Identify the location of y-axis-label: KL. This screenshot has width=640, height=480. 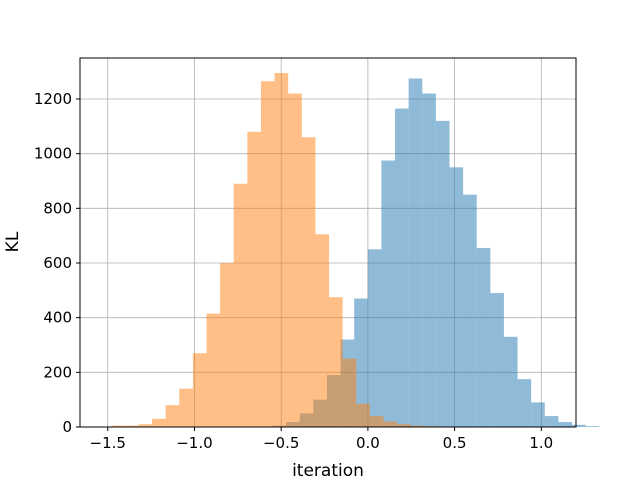
(13, 241).